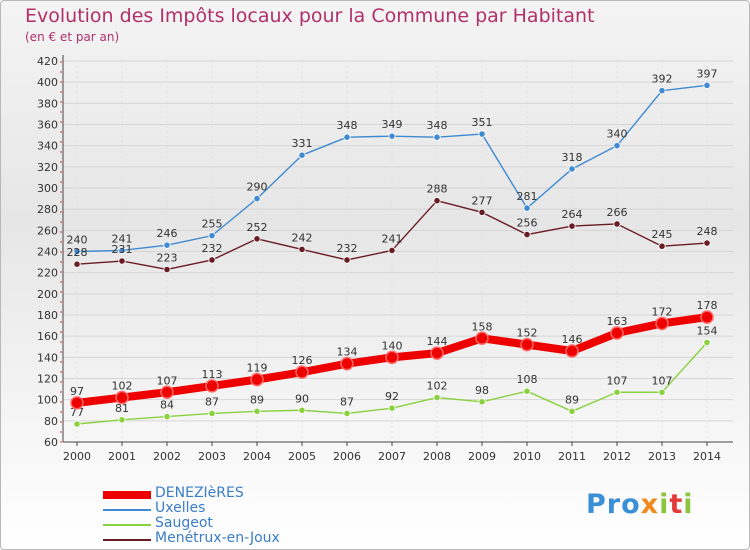 The image size is (750, 550). I want to click on y-tick-label: 180, so click(47, 315).